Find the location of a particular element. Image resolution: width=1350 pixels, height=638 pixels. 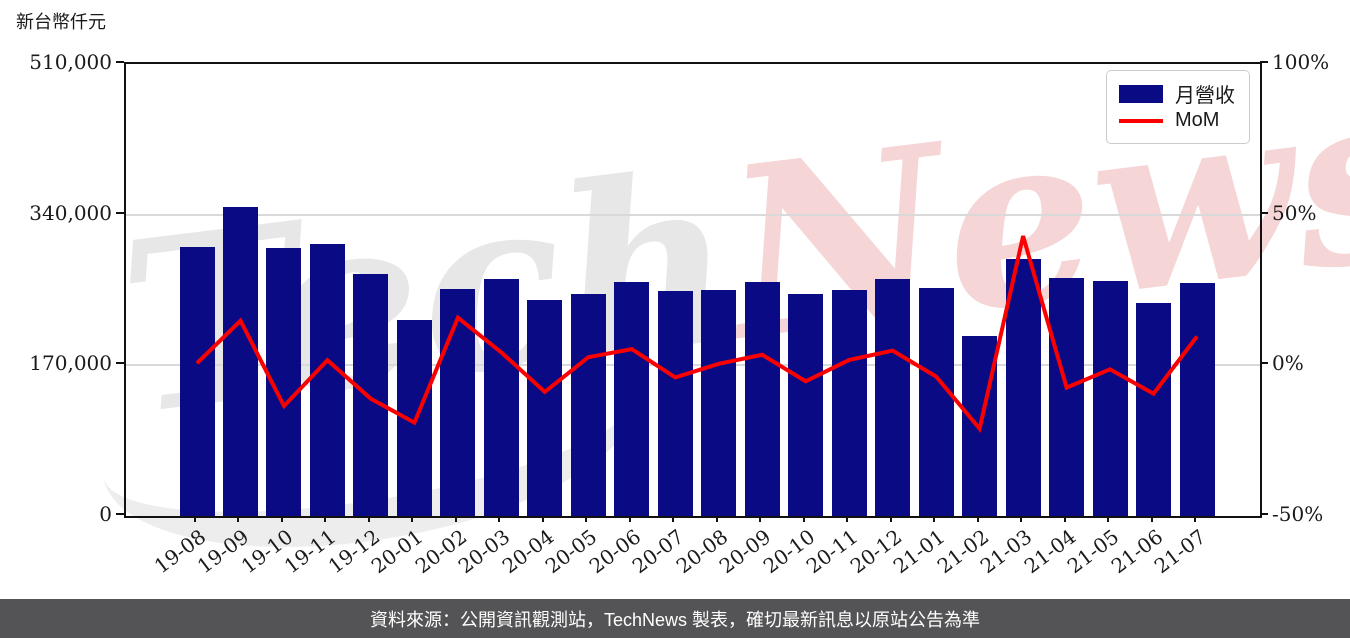

legend-item-mom: MoM is located at coordinates (1178, 120).